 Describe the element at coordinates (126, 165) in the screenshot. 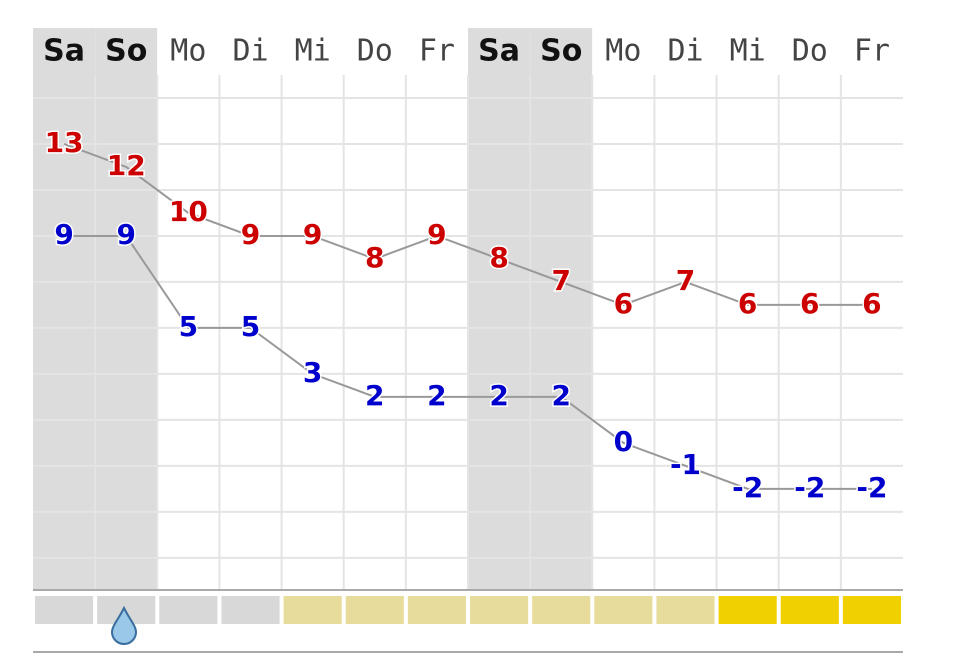

I see `value-label: 12` at that location.